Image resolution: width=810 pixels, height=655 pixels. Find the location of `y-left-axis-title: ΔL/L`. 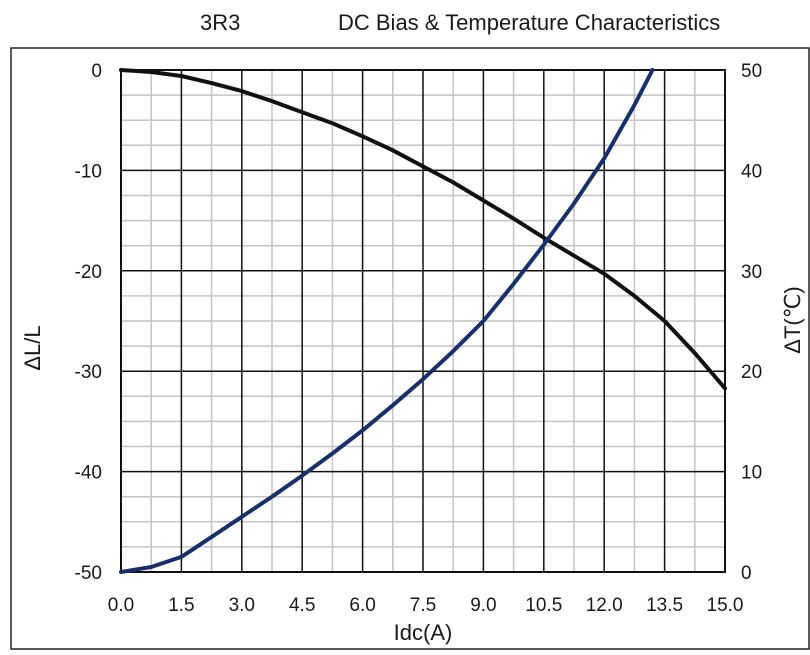

y-left-axis-title: ΔL/L is located at coordinates (32, 347).